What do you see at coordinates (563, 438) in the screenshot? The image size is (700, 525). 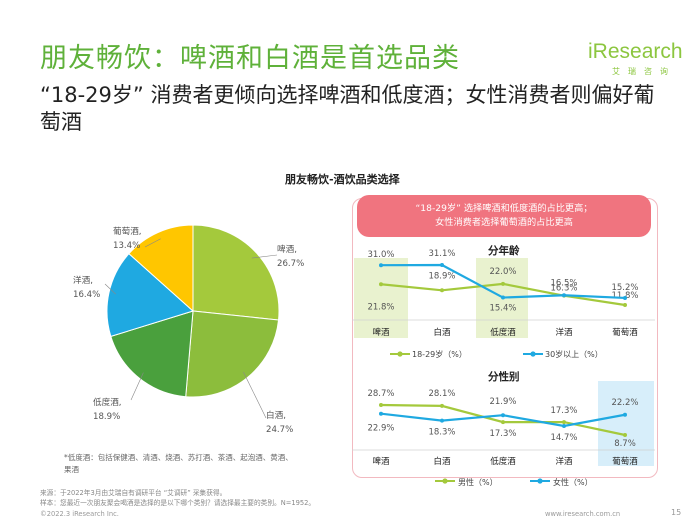 I see `data-label-gender-1-3: 14.7%` at bounding box center [563, 438].